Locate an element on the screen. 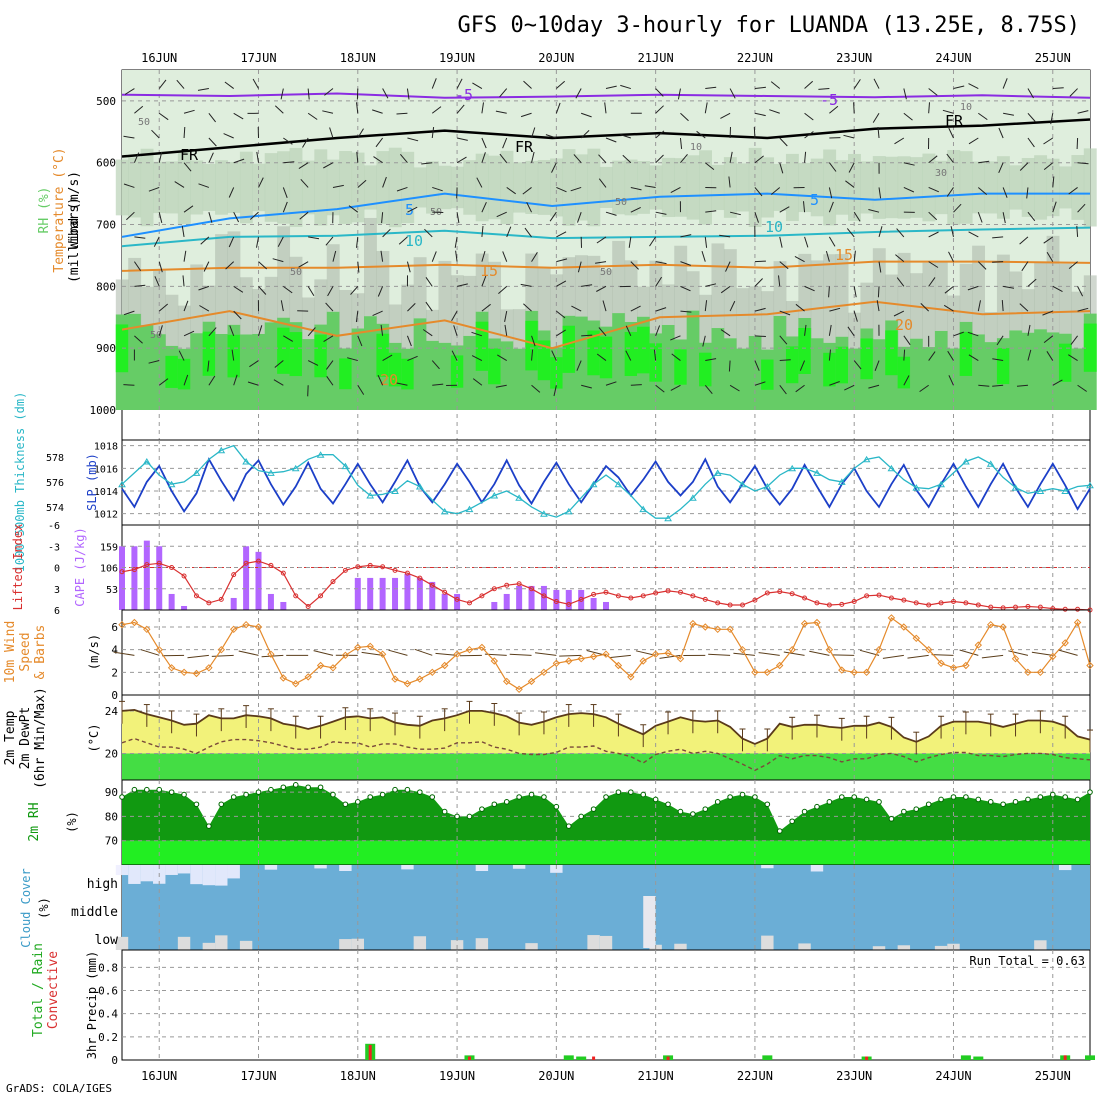 This screenshot has width=1100, height=1104. panel-wind10m-frame is located at coordinates (606, 652).